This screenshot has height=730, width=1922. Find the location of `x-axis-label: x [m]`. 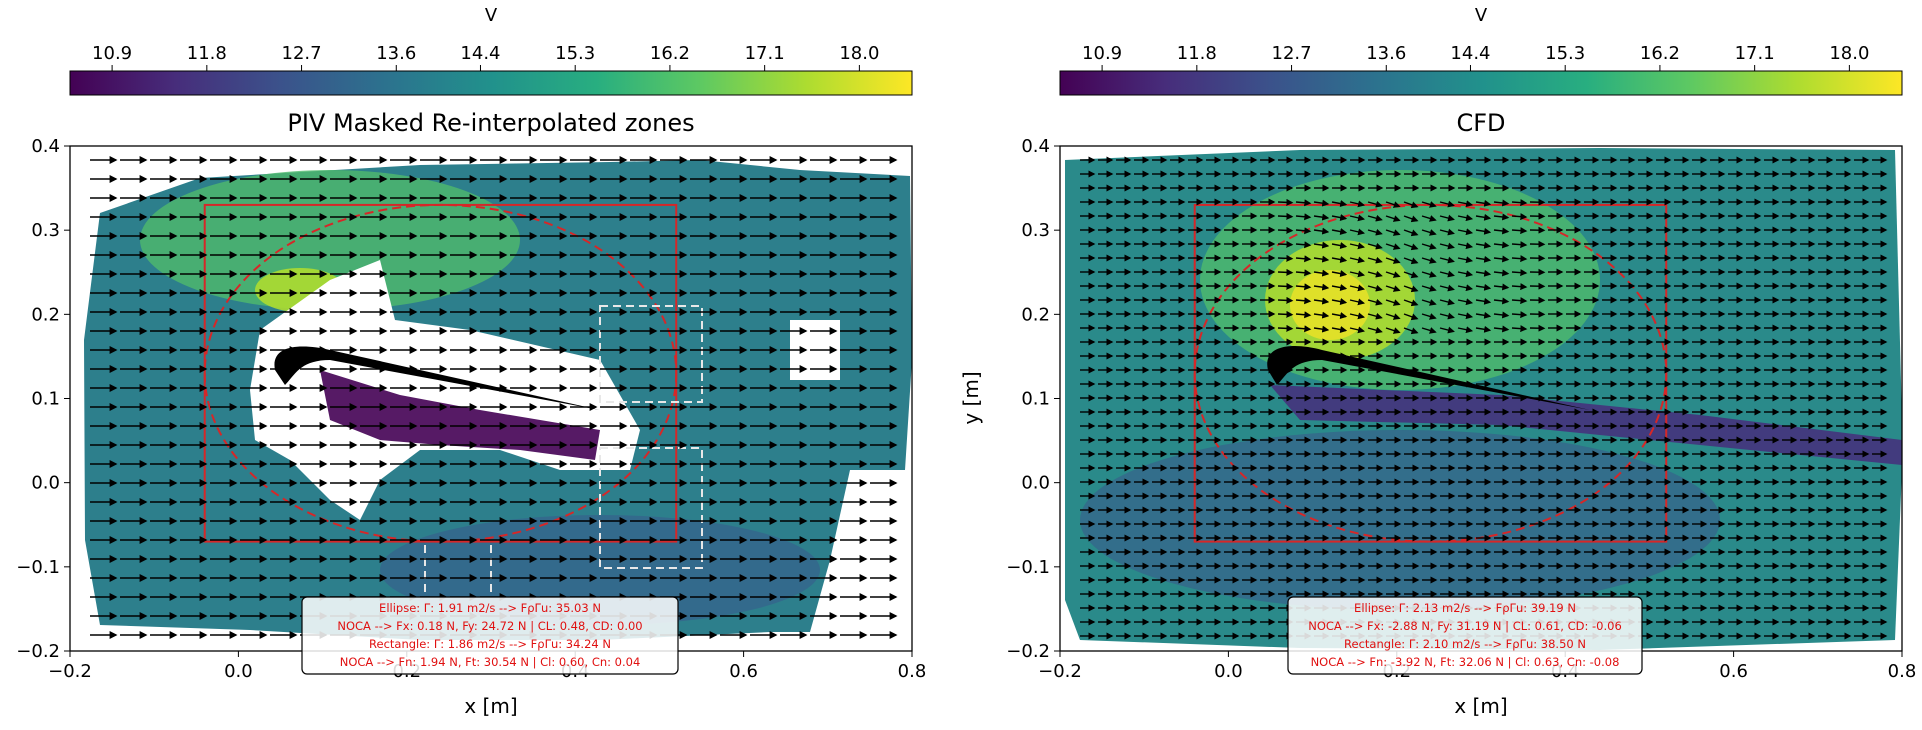

x-axis-label: x [m] is located at coordinates (1480, 706).